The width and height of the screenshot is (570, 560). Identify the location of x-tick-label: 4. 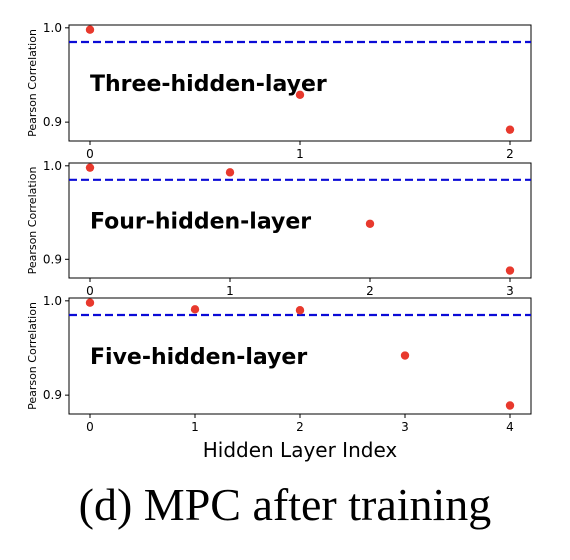
(510, 427).